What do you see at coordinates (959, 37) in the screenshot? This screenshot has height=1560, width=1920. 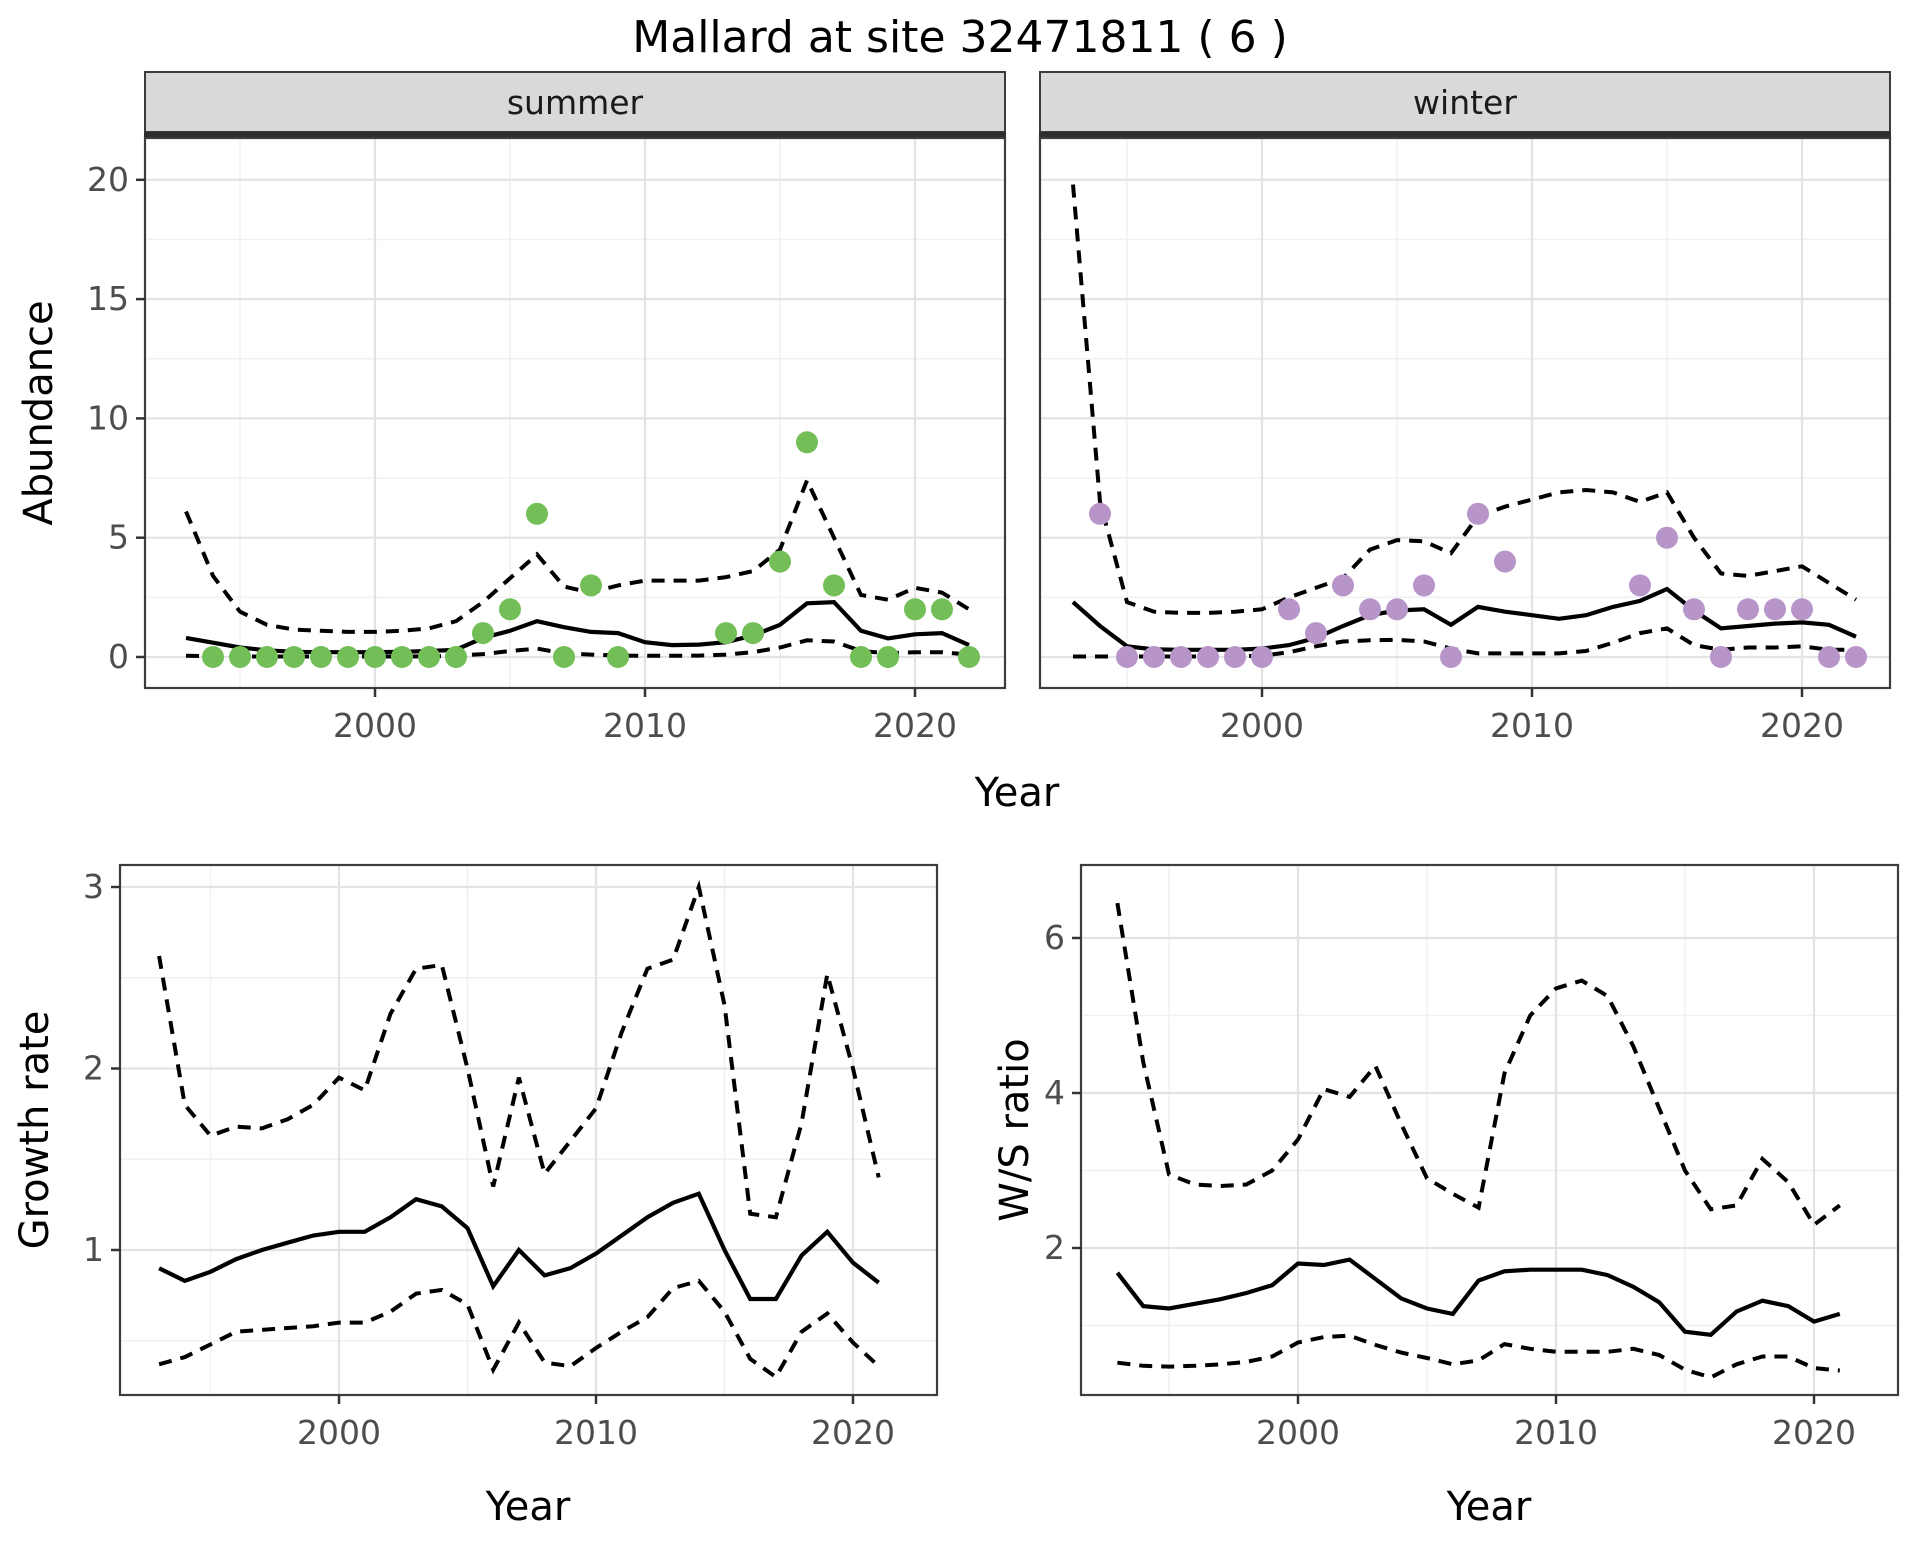 I see `plot-title: Mallard at site 32471811 ( 6 )` at bounding box center [959, 37].